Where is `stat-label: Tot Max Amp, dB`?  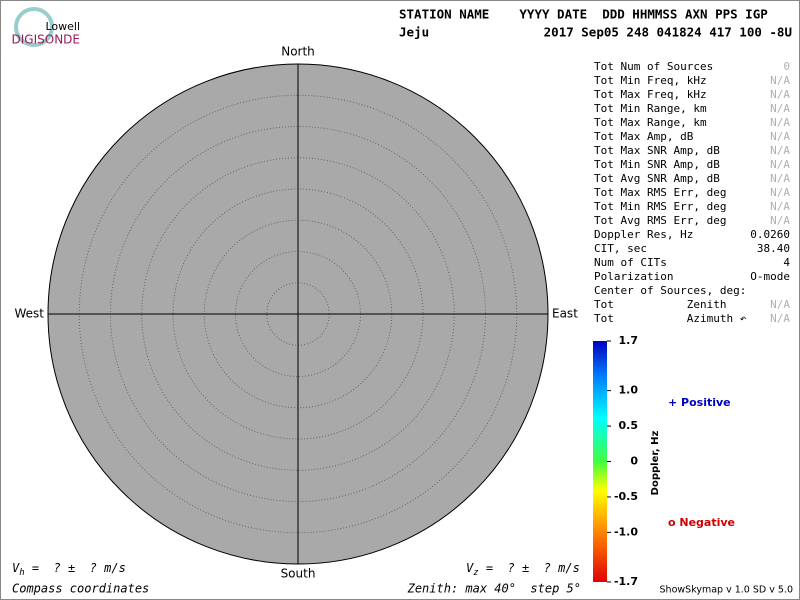 stat-label: Tot Max Amp, dB is located at coordinates (644, 136).